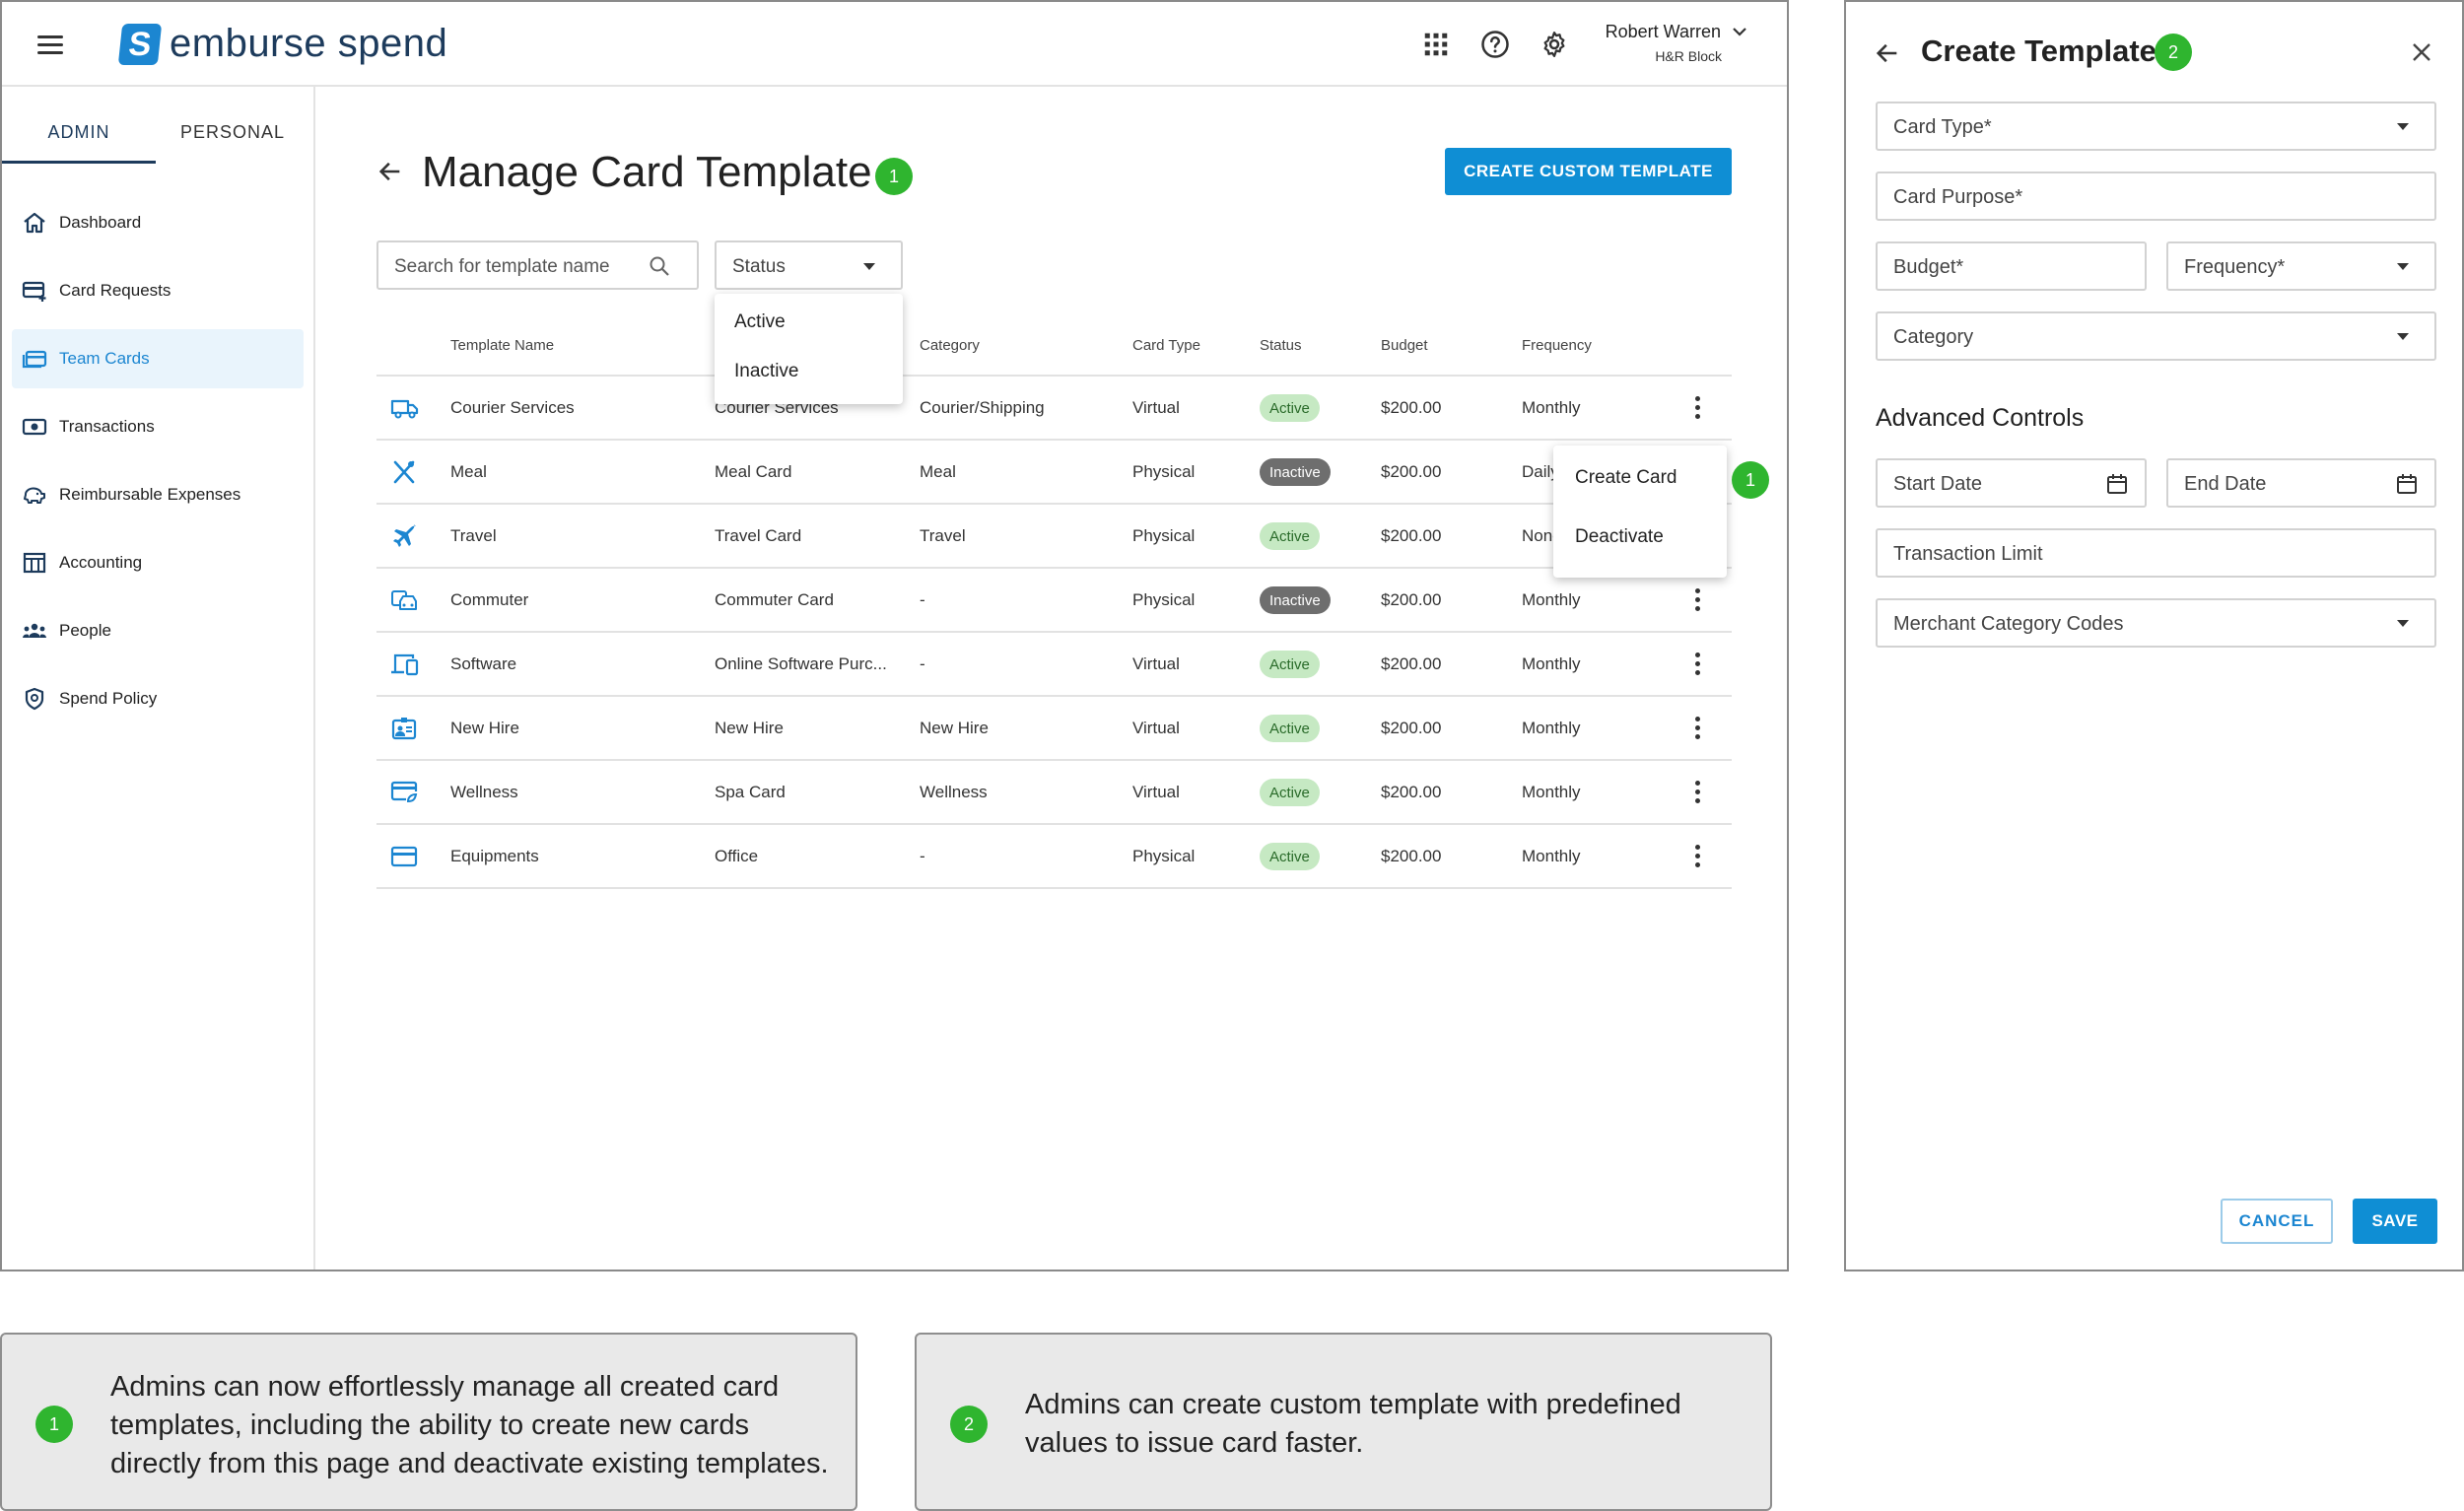 The image size is (2464, 1511). What do you see at coordinates (1295, 600) in the screenshot?
I see `status-badge: Inactive` at bounding box center [1295, 600].